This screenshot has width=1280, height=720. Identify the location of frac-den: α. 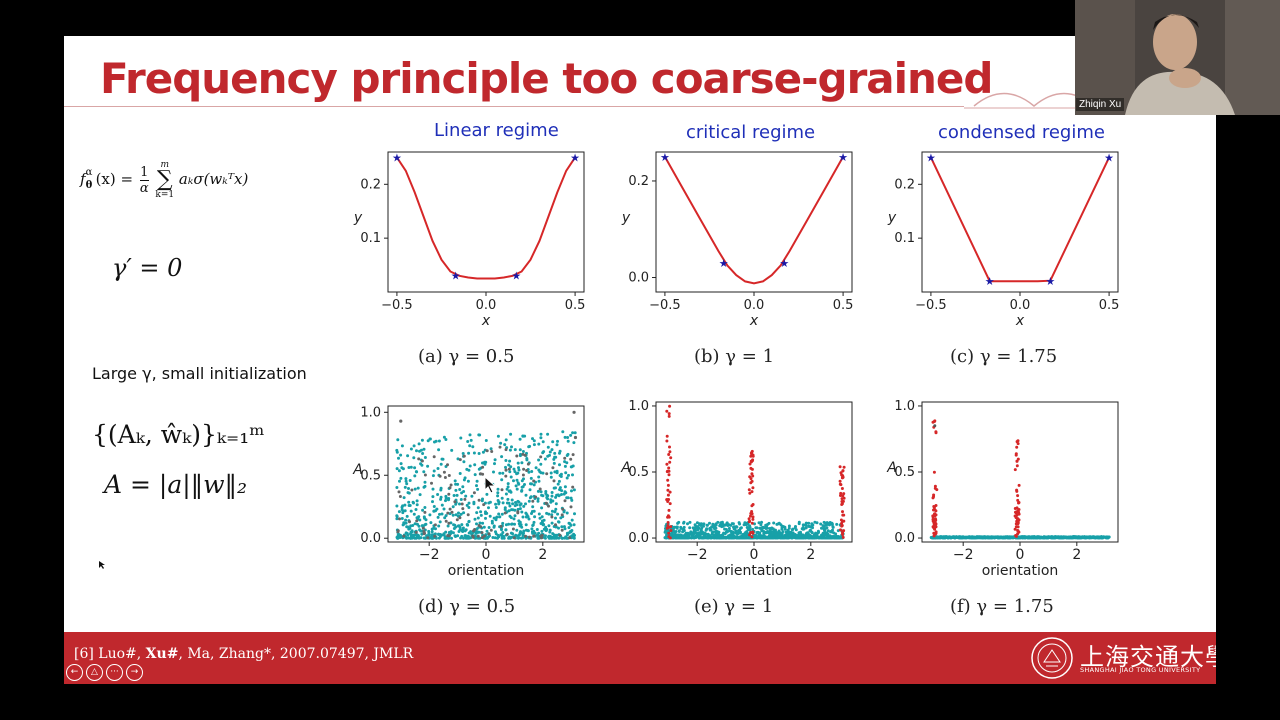
(144, 188).